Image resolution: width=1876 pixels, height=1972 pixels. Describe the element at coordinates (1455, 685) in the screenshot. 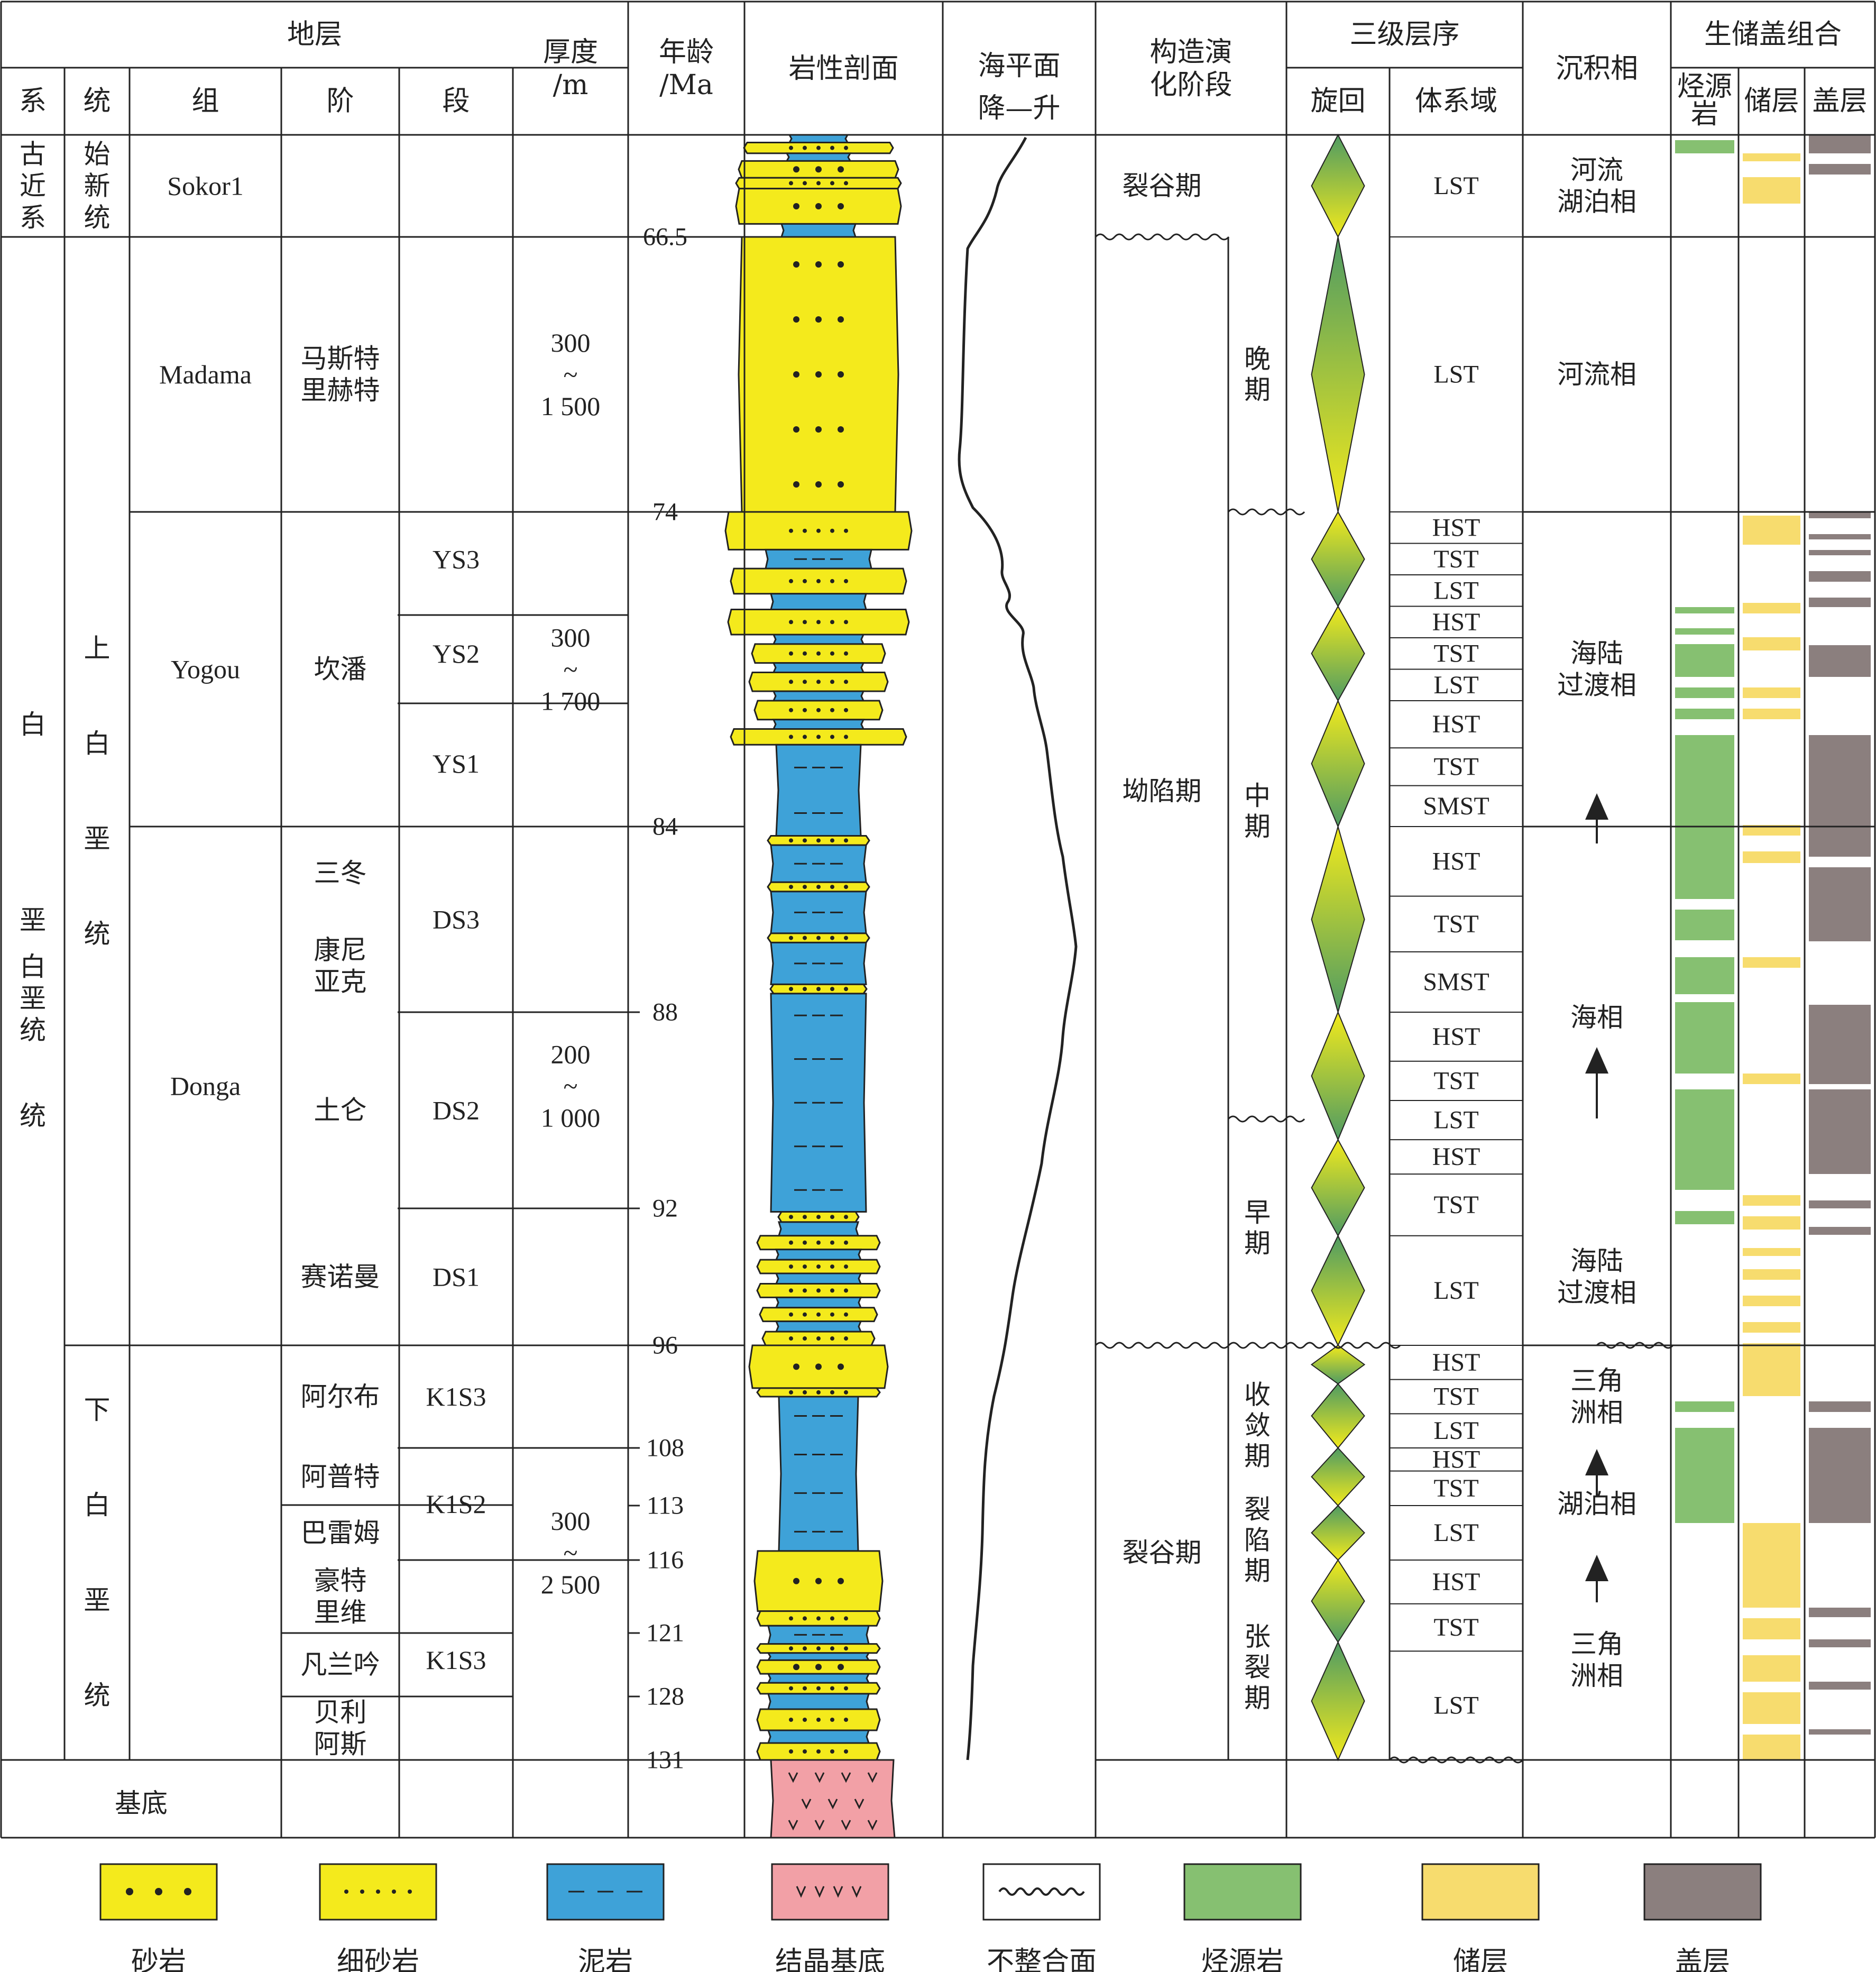

I see `systems-tract-lst: LST` at that location.